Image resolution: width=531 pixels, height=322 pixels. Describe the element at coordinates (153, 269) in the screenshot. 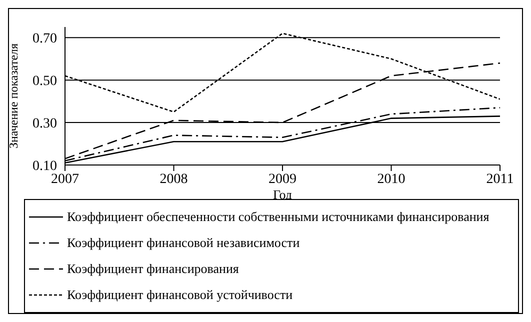

I see `legend-label: Коэффициент финансирования` at that location.